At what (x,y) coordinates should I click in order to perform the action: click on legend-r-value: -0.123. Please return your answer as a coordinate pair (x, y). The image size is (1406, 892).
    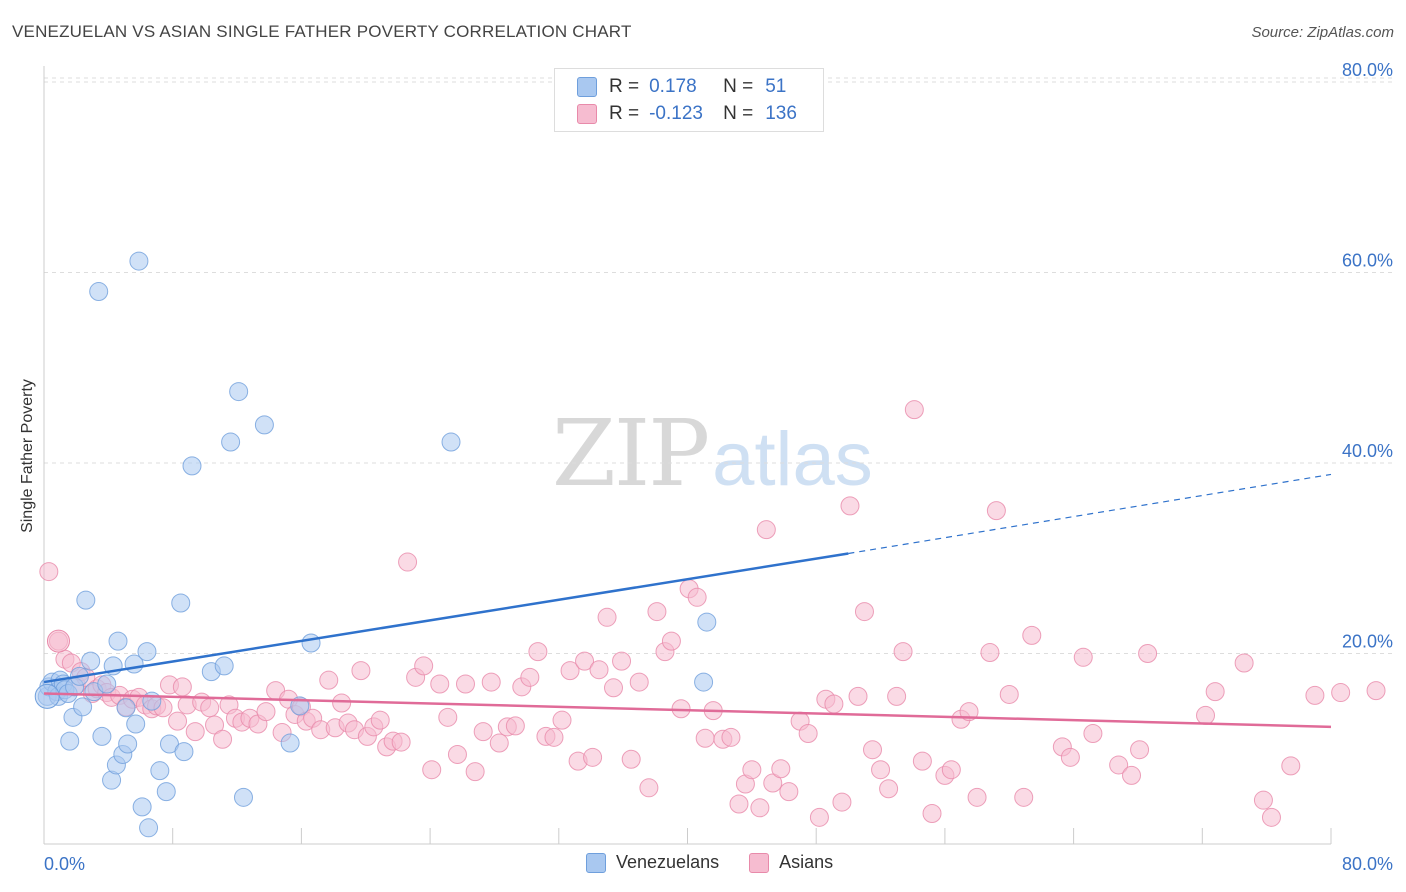
    Looking at the image, I should click on (676, 113).